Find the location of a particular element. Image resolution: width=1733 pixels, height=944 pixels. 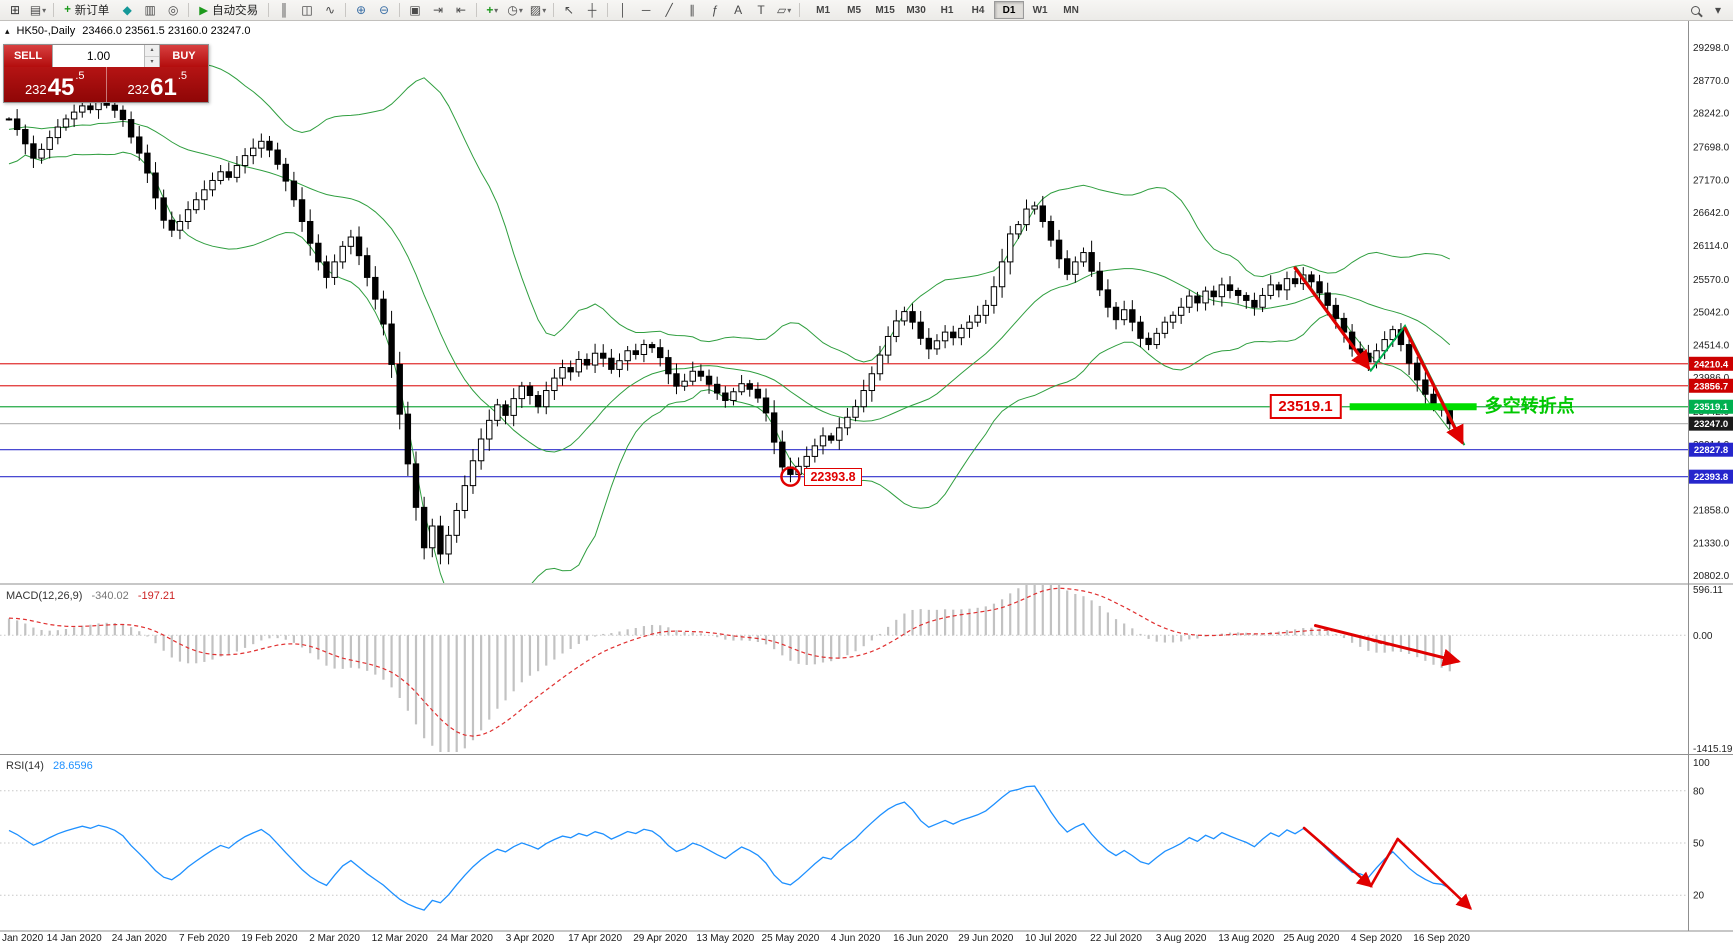

buy-price-big-digits: 61 is located at coordinates (163, 87).